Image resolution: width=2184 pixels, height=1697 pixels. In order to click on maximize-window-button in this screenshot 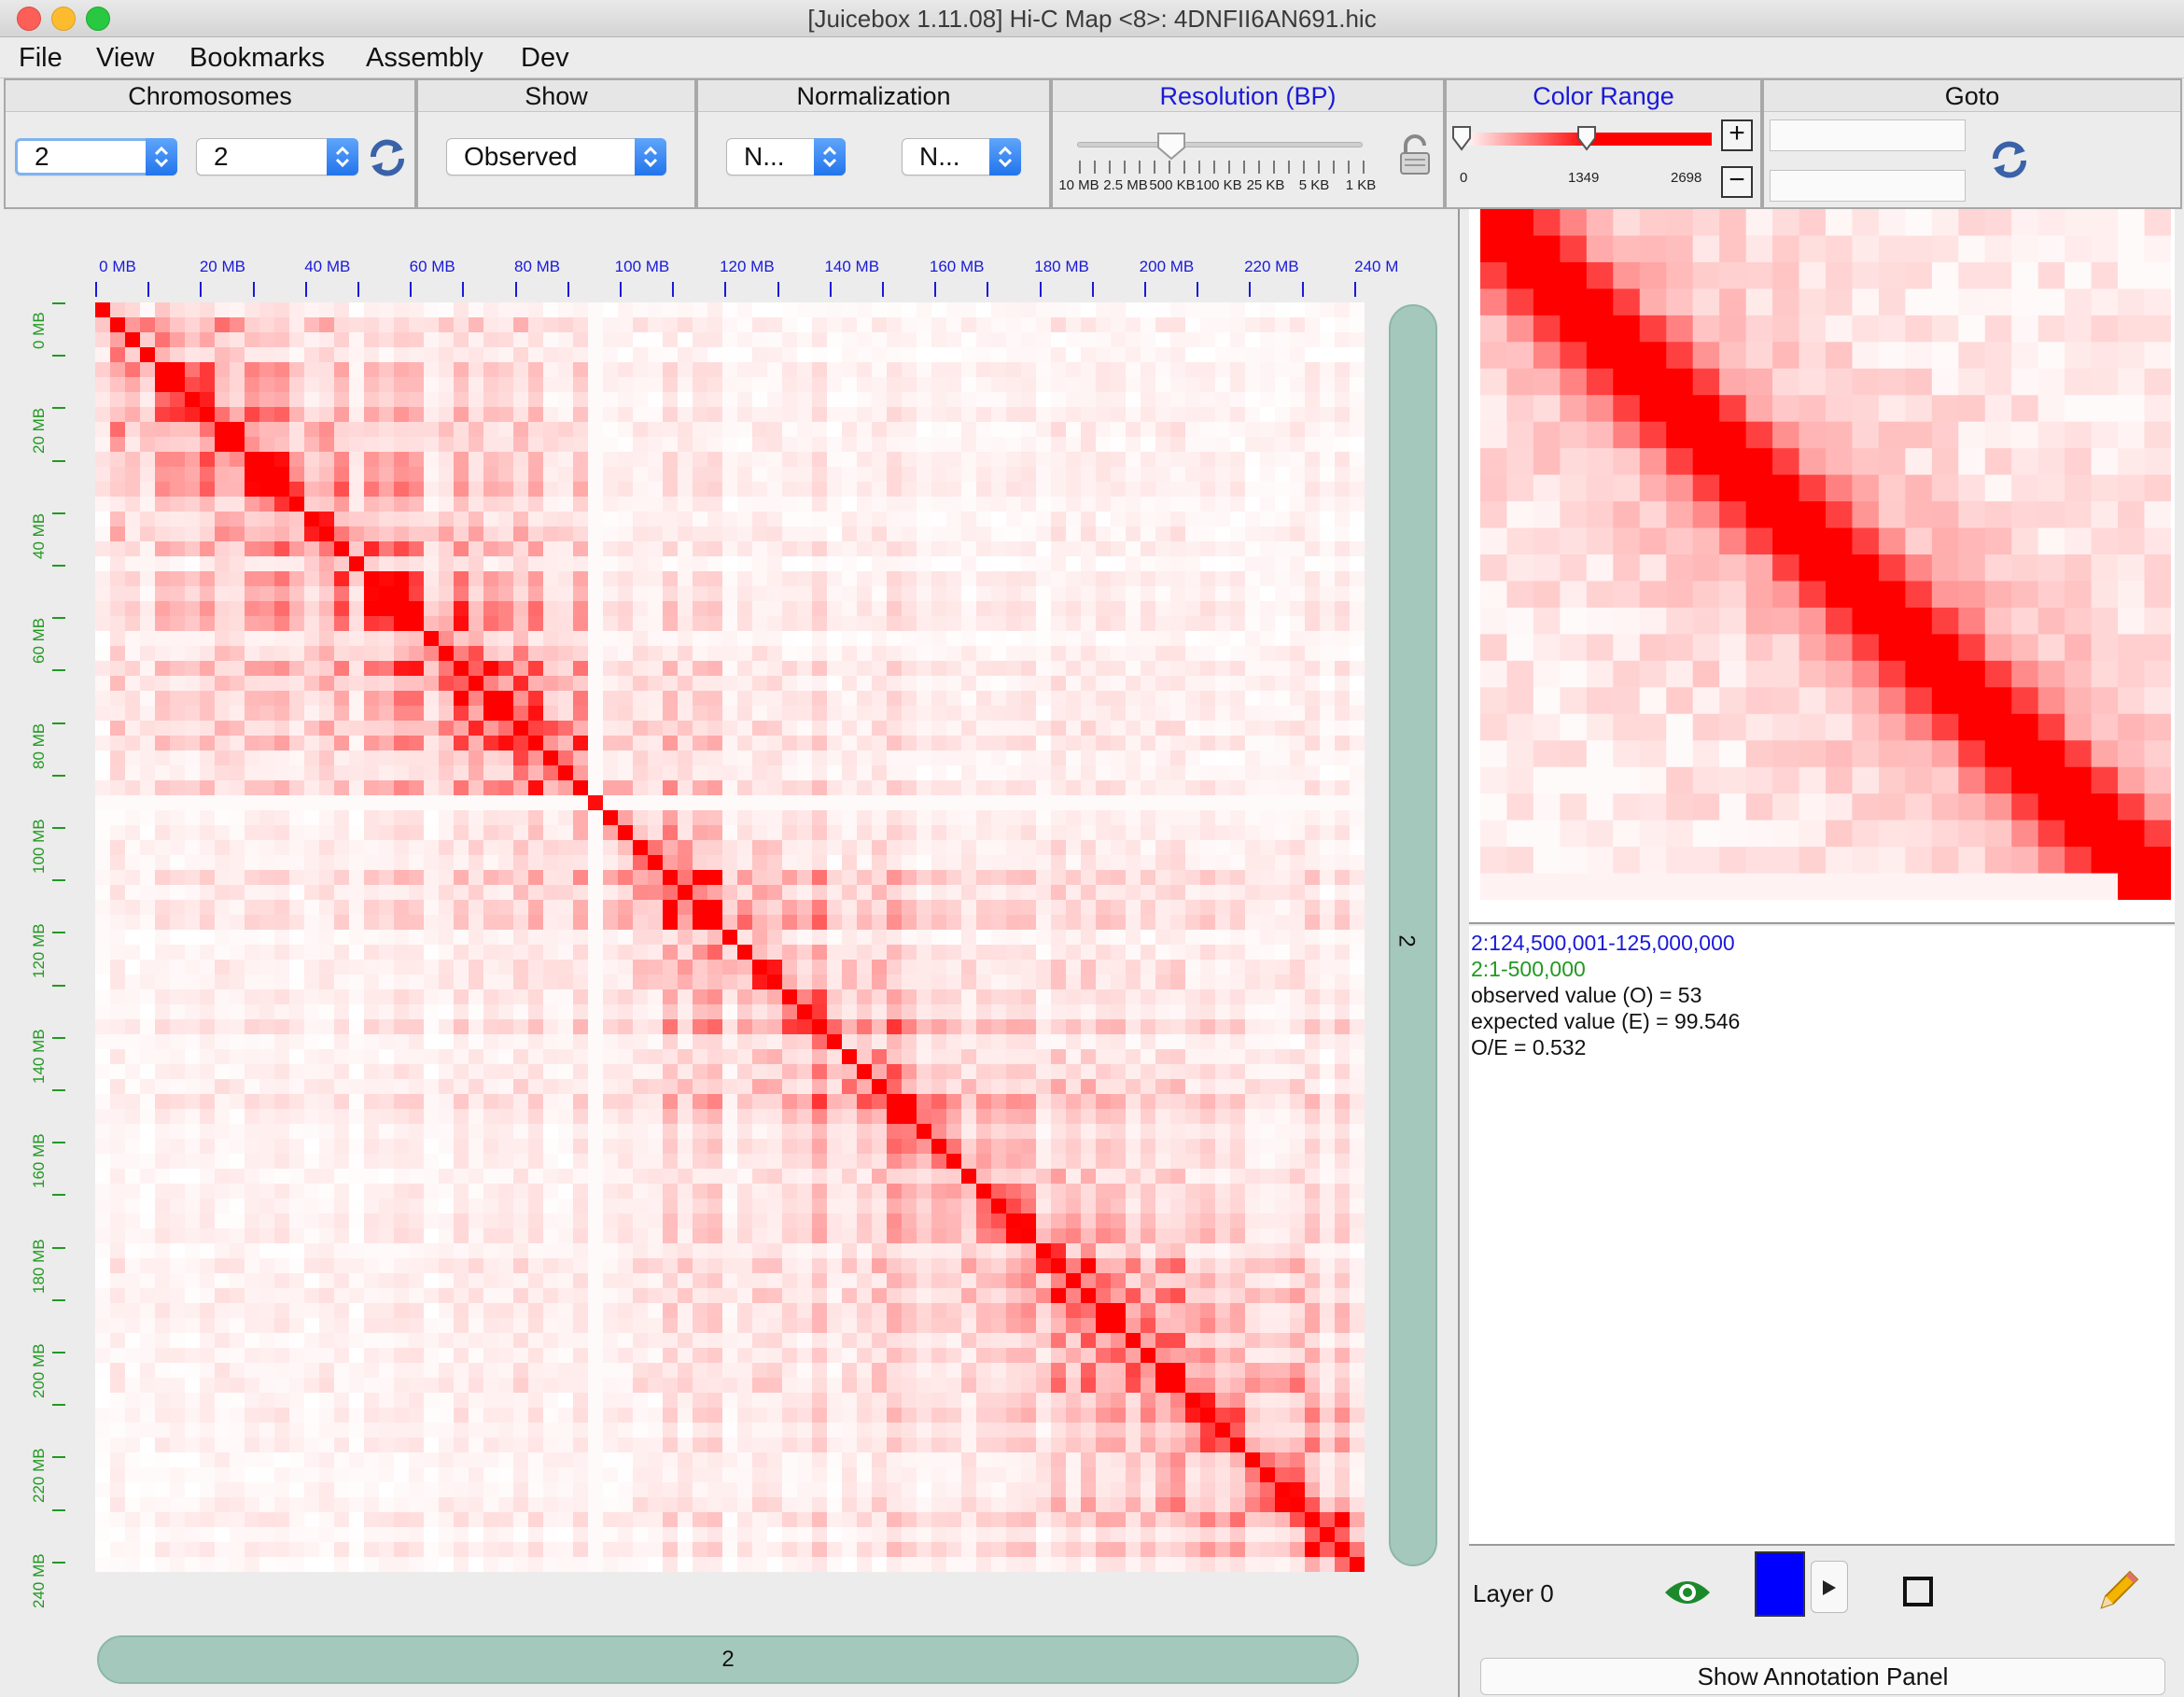, I will do `click(98, 19)`.